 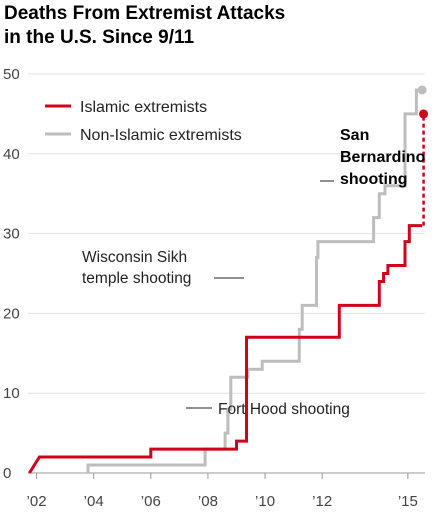 What do you see at coordinates (143, 121) in the screenshot?
I see `legend: Islamic extremists Non-Islamic extremists` at bounding box center [143, 121].